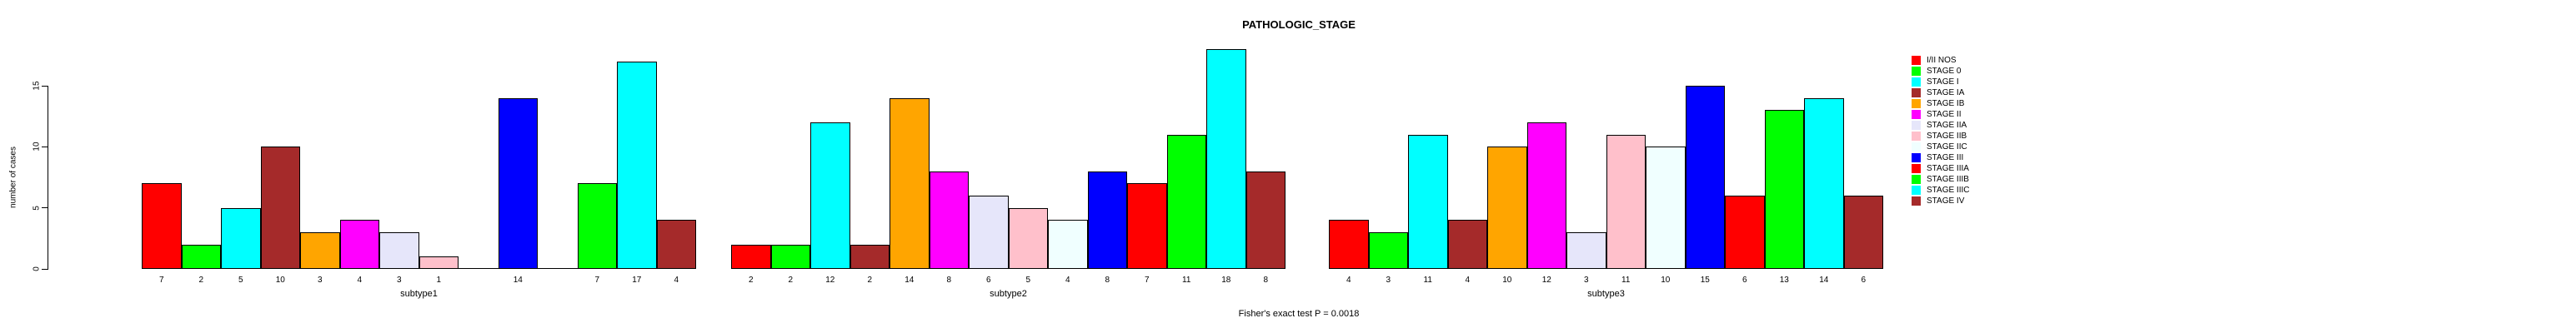 Image resolution: width=2576 pixels, height=333 pixels. Describe the element at coordinates (13, 177) in the screenshot. I see `y-axis-title: number of cases` at that location.